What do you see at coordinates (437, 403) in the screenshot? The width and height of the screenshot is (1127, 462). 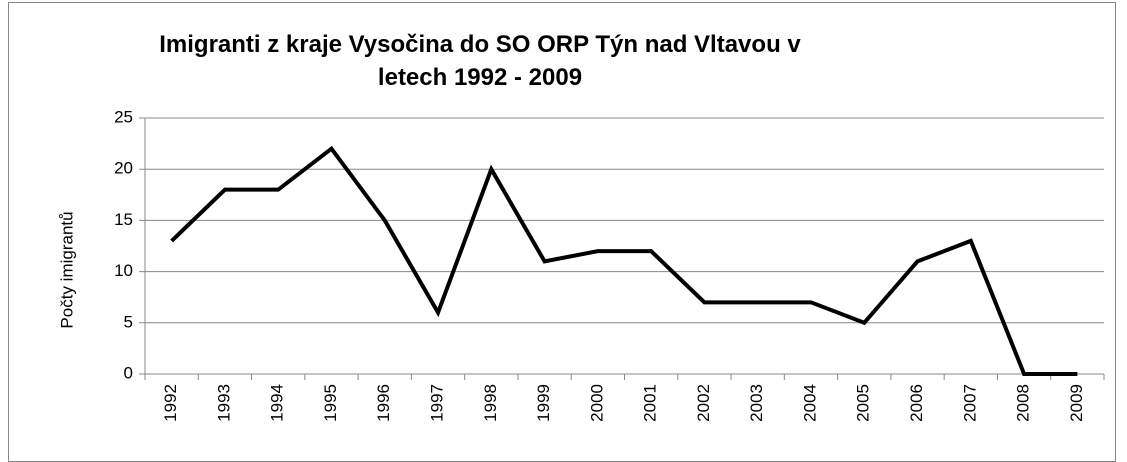 I see `x-tick-label: 1997` at bounding box center [437, 403].